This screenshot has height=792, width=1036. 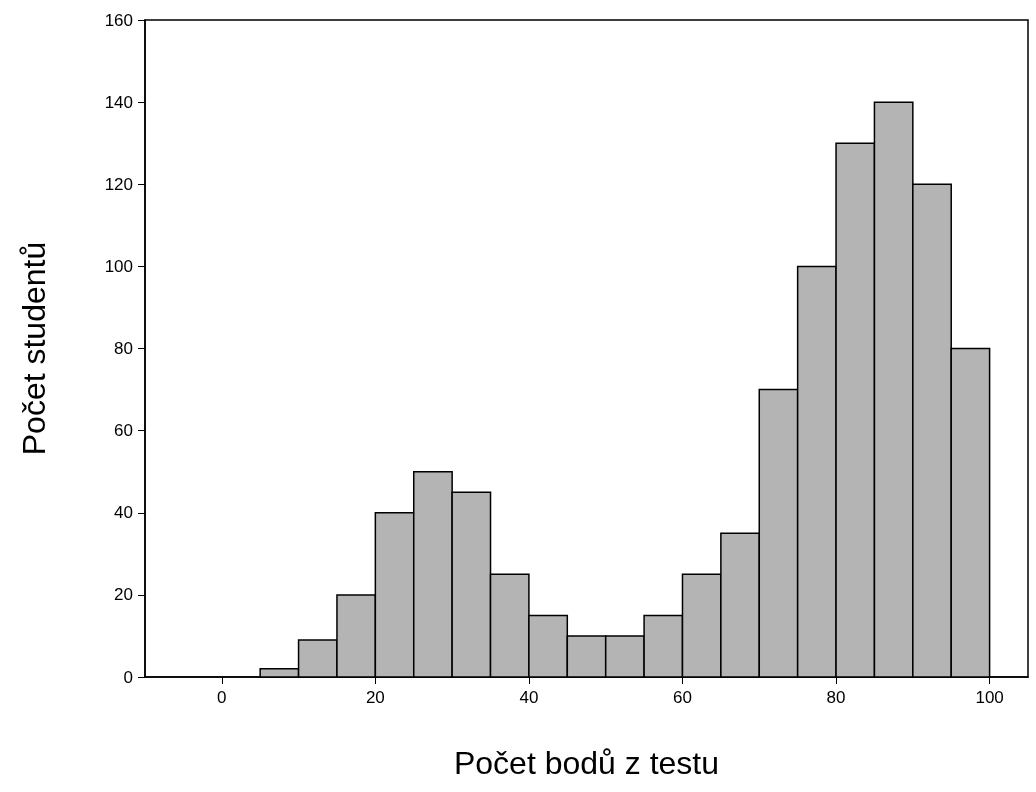 What do you see at coordinates (375, 697) in the screenshot?
I see `x-tick-label: 20` at bounding box center [375, 697].